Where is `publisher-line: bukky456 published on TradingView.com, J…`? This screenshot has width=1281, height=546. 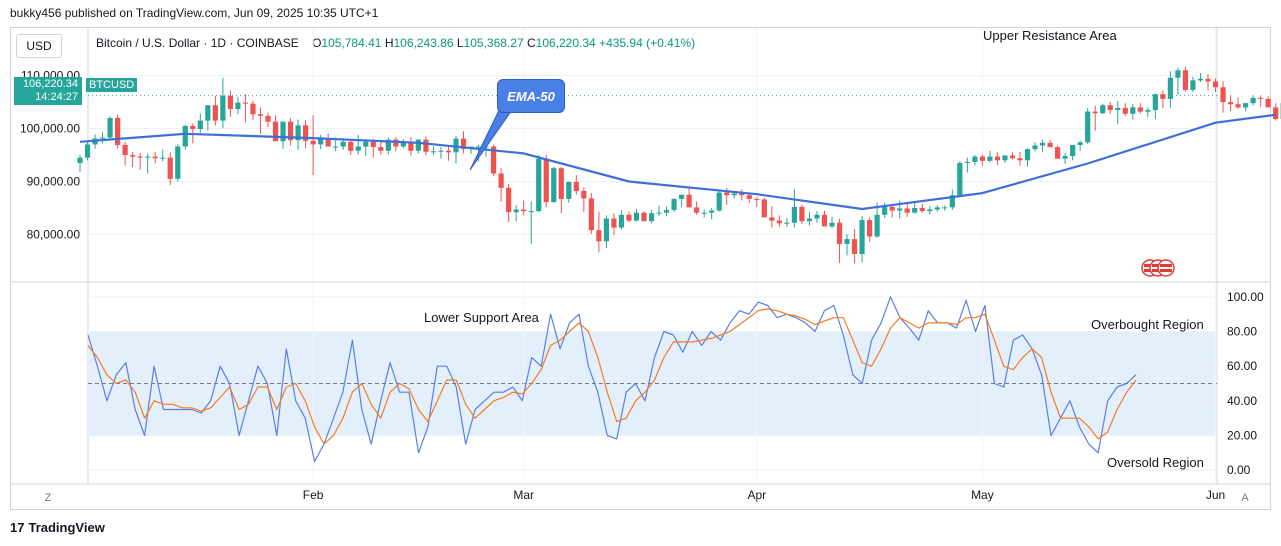 publisher-line: bukky456 published on TradingView.com, J… is located at coordinates (194, 13).